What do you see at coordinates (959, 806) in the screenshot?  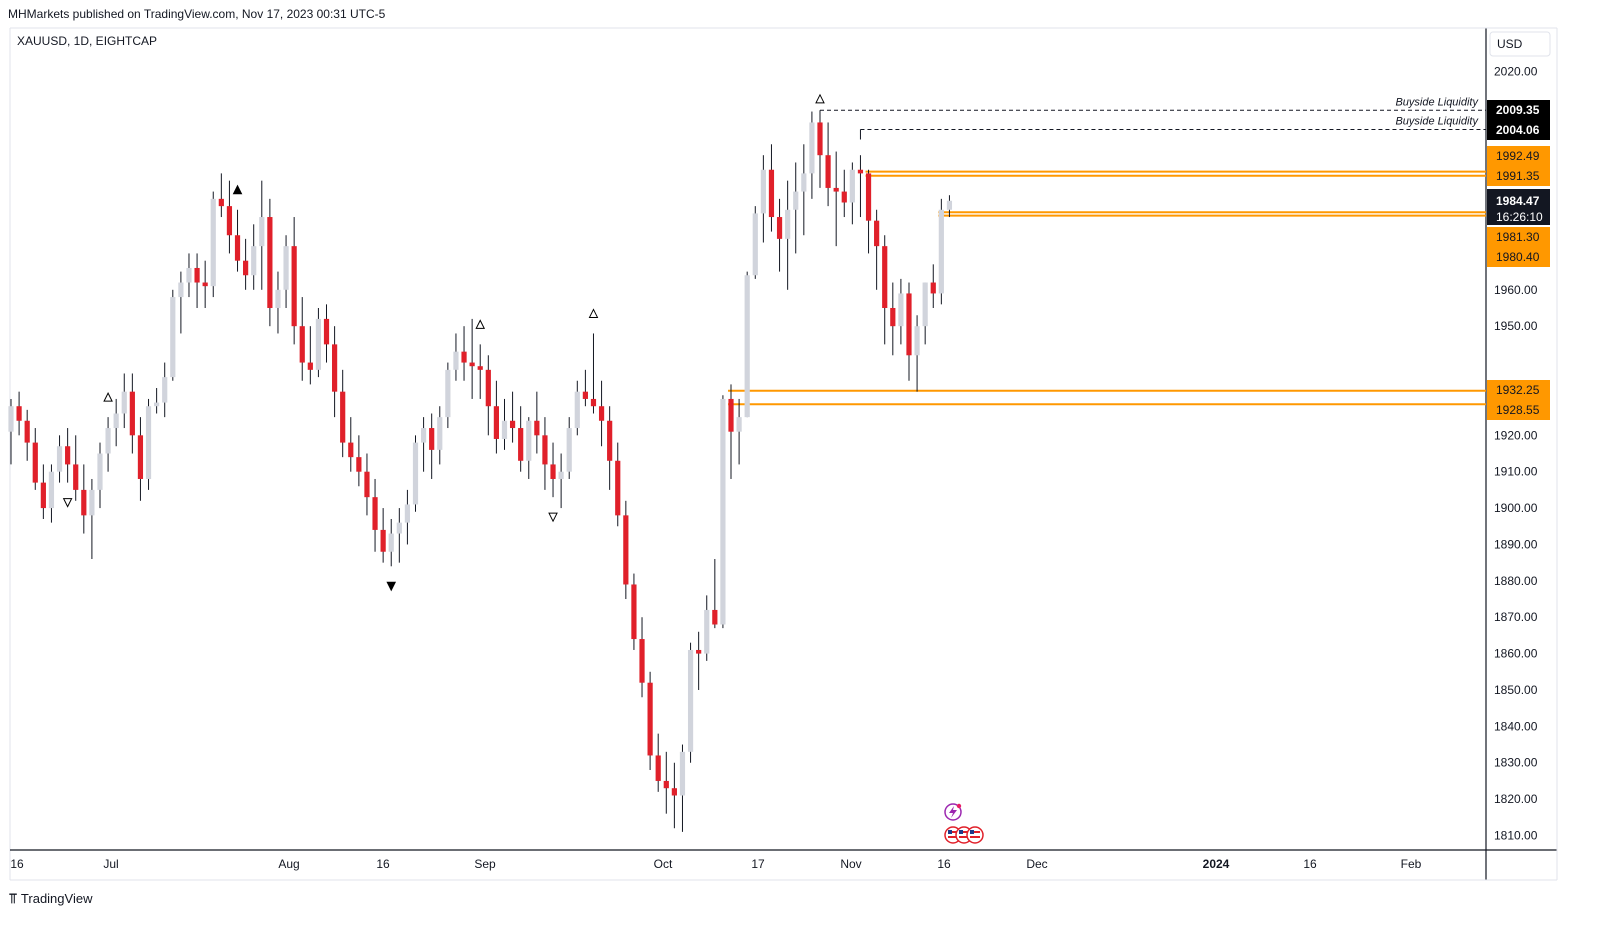 I see `lightning-dot` at bounding box center [959, 806].